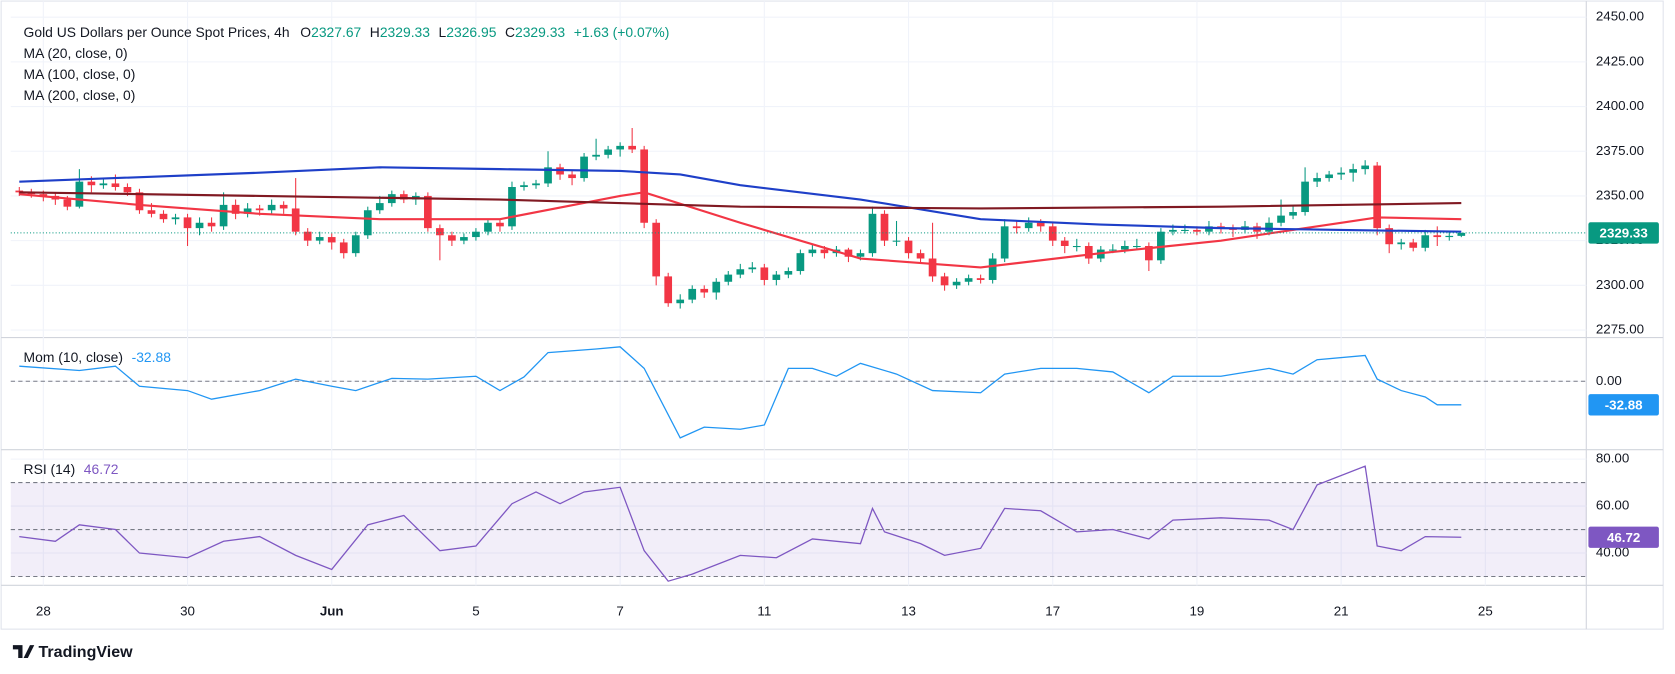 The image size is (1675, 674). I want to click on y-tick-label: 2300.00, so click(1620, 284).